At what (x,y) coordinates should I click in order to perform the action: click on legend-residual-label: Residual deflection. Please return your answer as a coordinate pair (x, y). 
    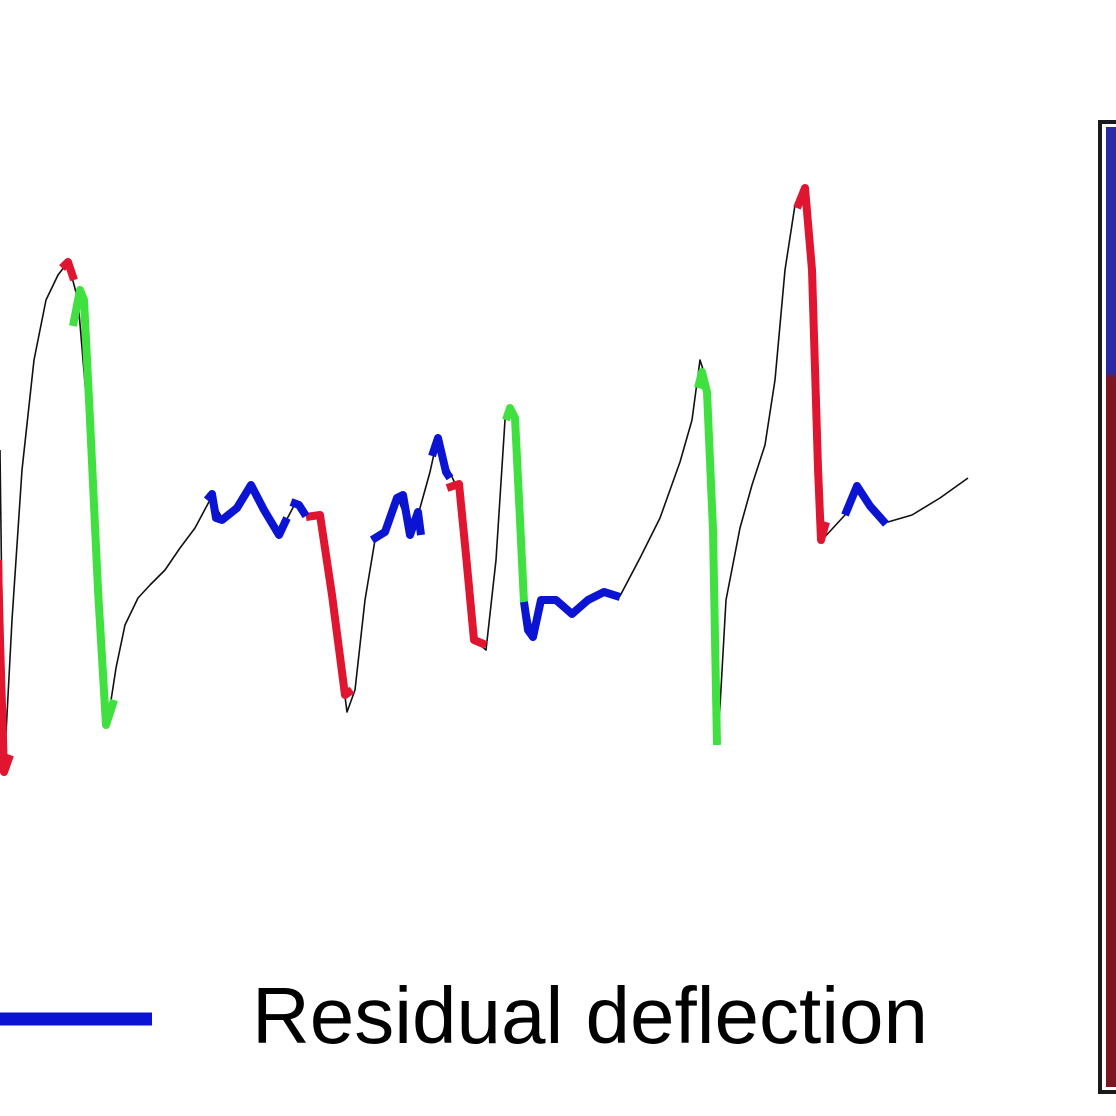
    Looking at the image, I should click on (590, 1015).